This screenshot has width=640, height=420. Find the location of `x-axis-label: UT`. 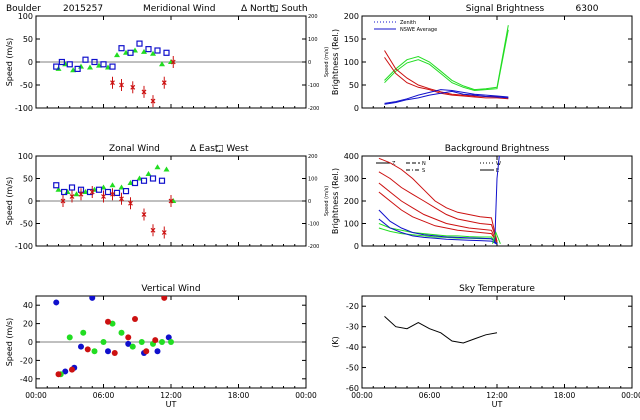

x-axis-label: UT is located at coordinates (497, 404).